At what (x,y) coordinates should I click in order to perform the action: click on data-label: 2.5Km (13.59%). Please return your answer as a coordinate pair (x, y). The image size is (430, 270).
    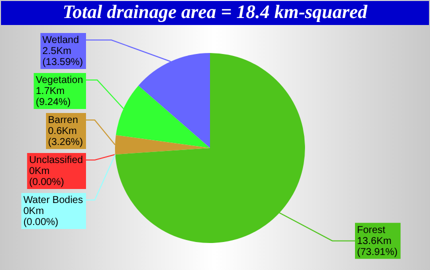
    Looking at the image, I should click on (62, 57).